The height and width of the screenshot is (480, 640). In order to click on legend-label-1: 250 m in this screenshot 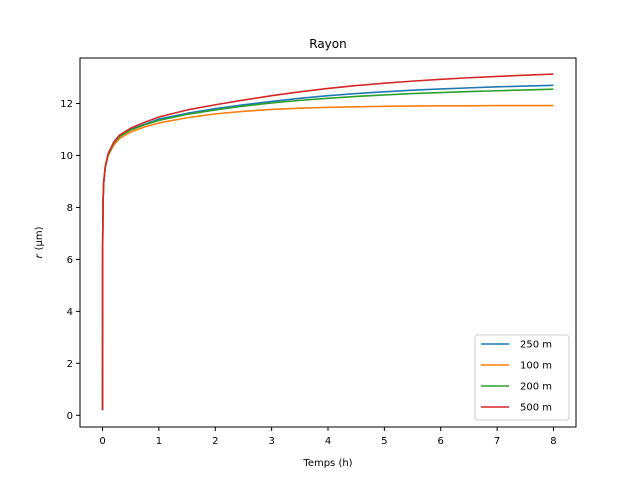, I will do `click(536, 345)`.